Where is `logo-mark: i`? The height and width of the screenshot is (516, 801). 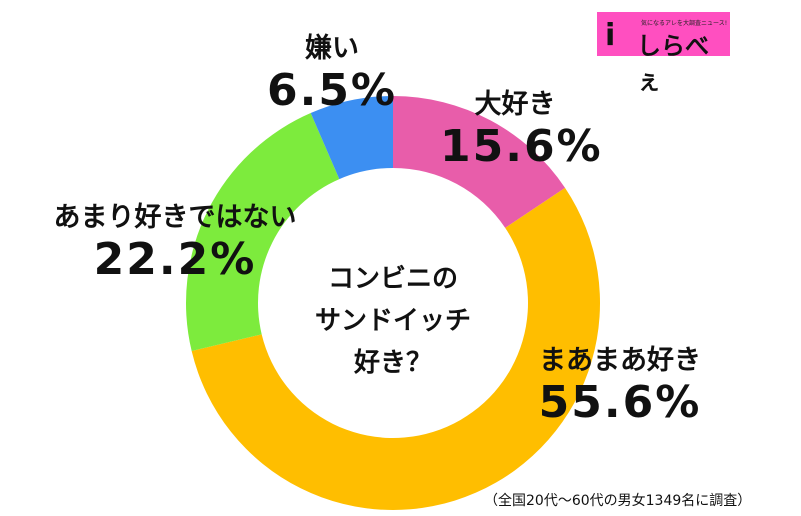
logo-mark: i is located at coordinates (610, 35).